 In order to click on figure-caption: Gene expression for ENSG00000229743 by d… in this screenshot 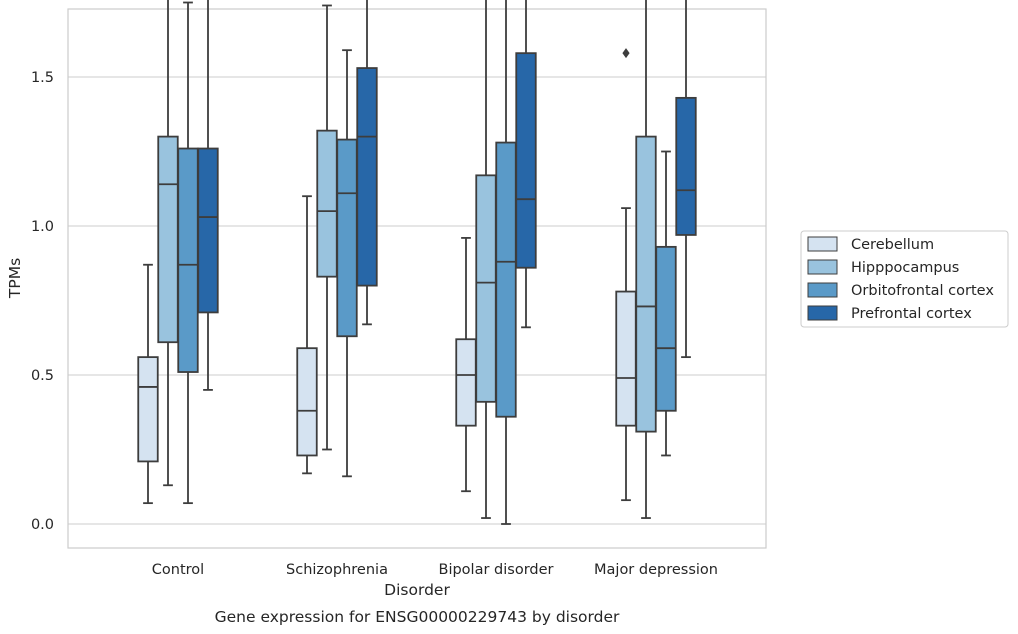, I will do `click(417, 617)`.